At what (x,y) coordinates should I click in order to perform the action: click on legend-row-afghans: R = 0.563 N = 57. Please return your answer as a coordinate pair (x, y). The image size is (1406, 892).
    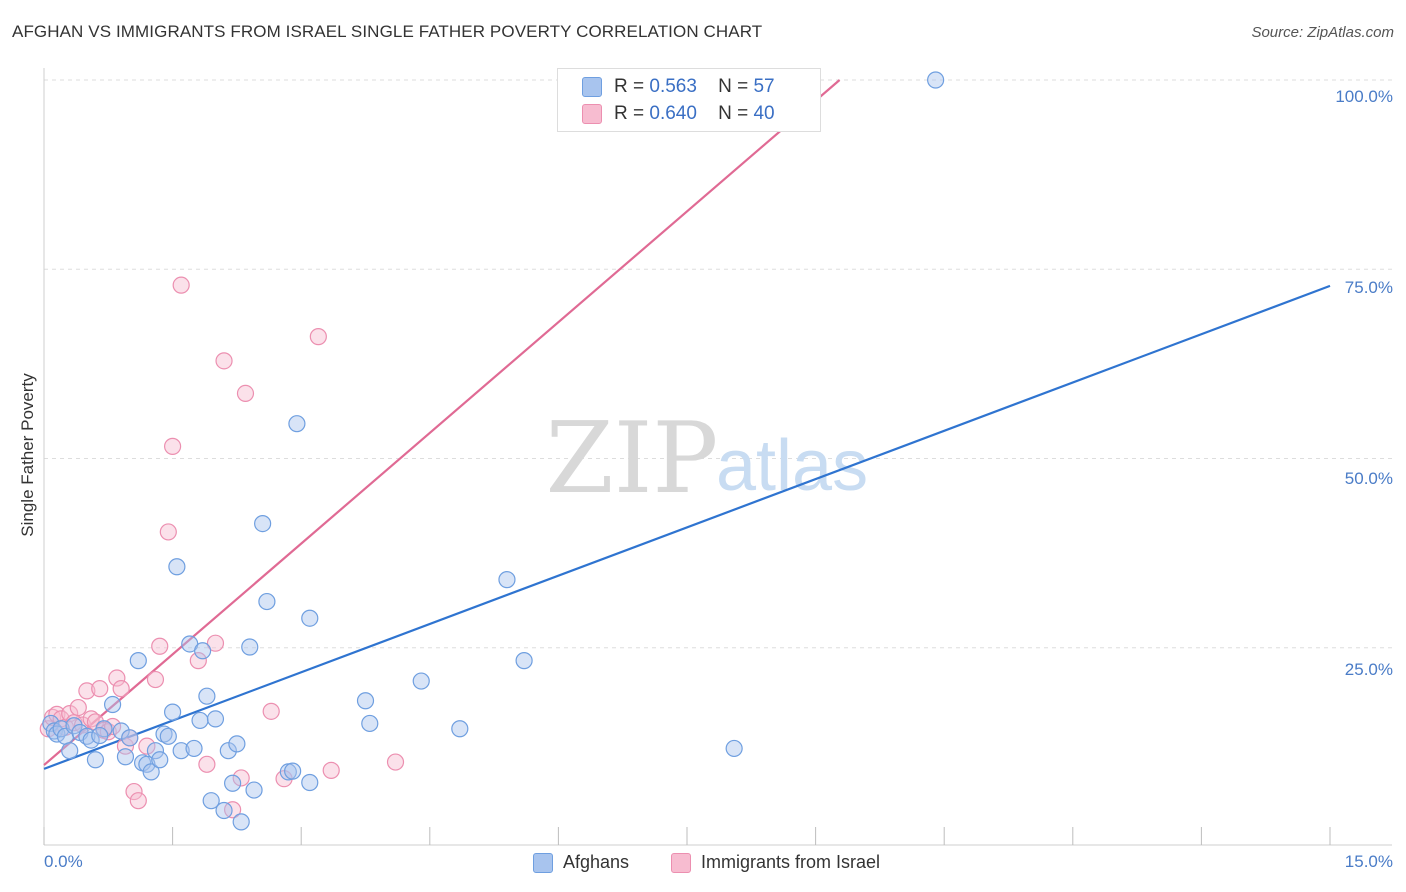
    Looking at the image, I should click on (678, 87).